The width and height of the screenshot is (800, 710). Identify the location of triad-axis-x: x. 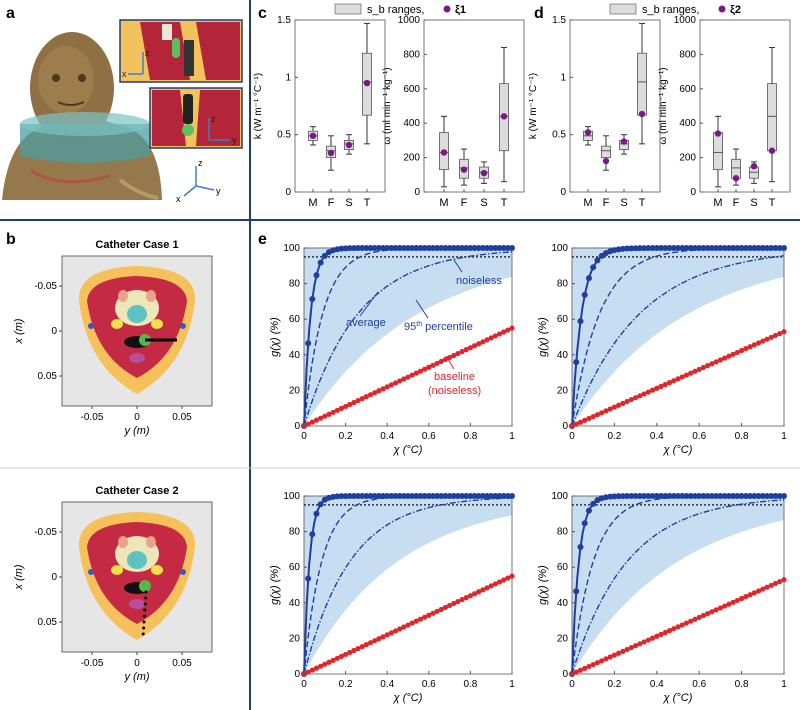
(178, 199).